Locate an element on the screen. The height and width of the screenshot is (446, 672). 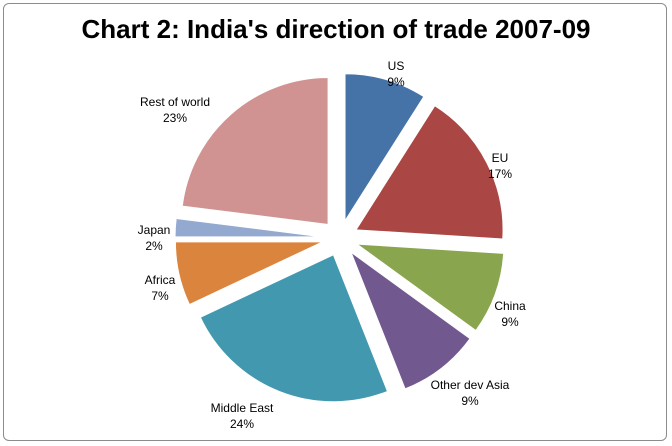
slice-label: Rest of world is located at coordinates (175, 102).